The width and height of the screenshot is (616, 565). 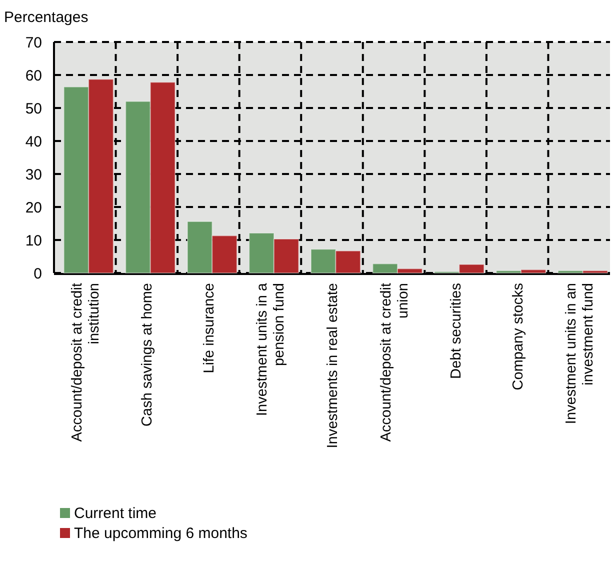 What do you see at coordinates (33, 75) in the screenshot?
I see `y-tick-label: 60` at bounding box center [33, 75].